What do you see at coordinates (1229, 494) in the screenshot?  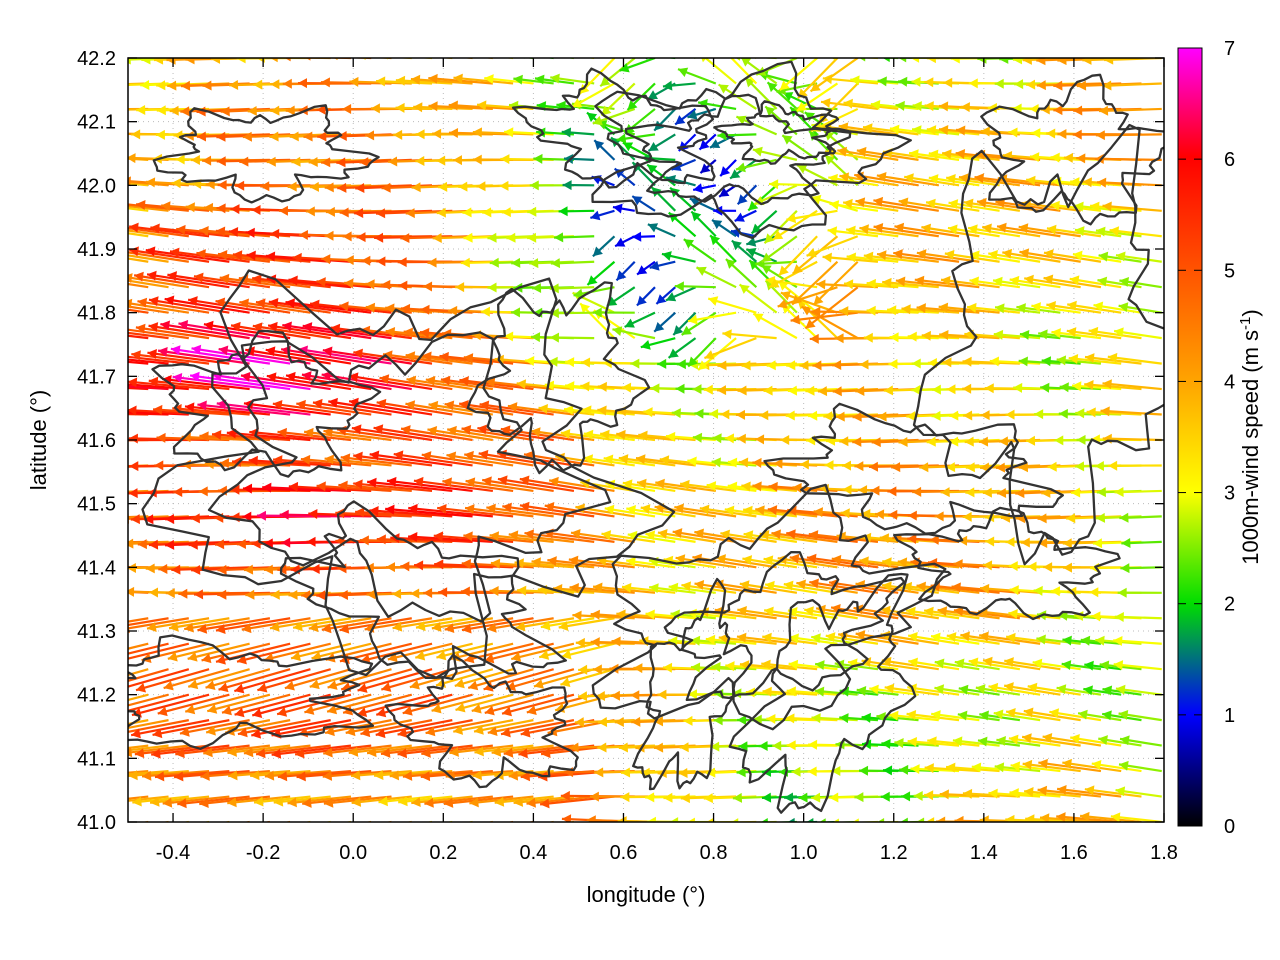 I see `colorbar-tick-label: 3` at bounding box center [1229, 494].